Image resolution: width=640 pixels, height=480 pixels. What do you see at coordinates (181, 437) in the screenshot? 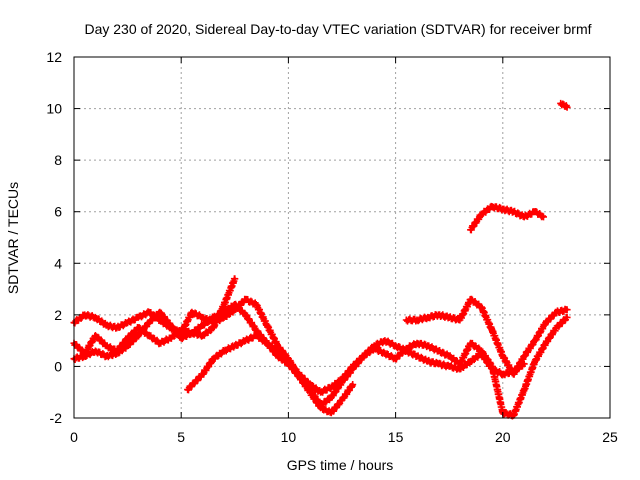
I see `x-tick-label: 5` at bounding box center [181, 437].